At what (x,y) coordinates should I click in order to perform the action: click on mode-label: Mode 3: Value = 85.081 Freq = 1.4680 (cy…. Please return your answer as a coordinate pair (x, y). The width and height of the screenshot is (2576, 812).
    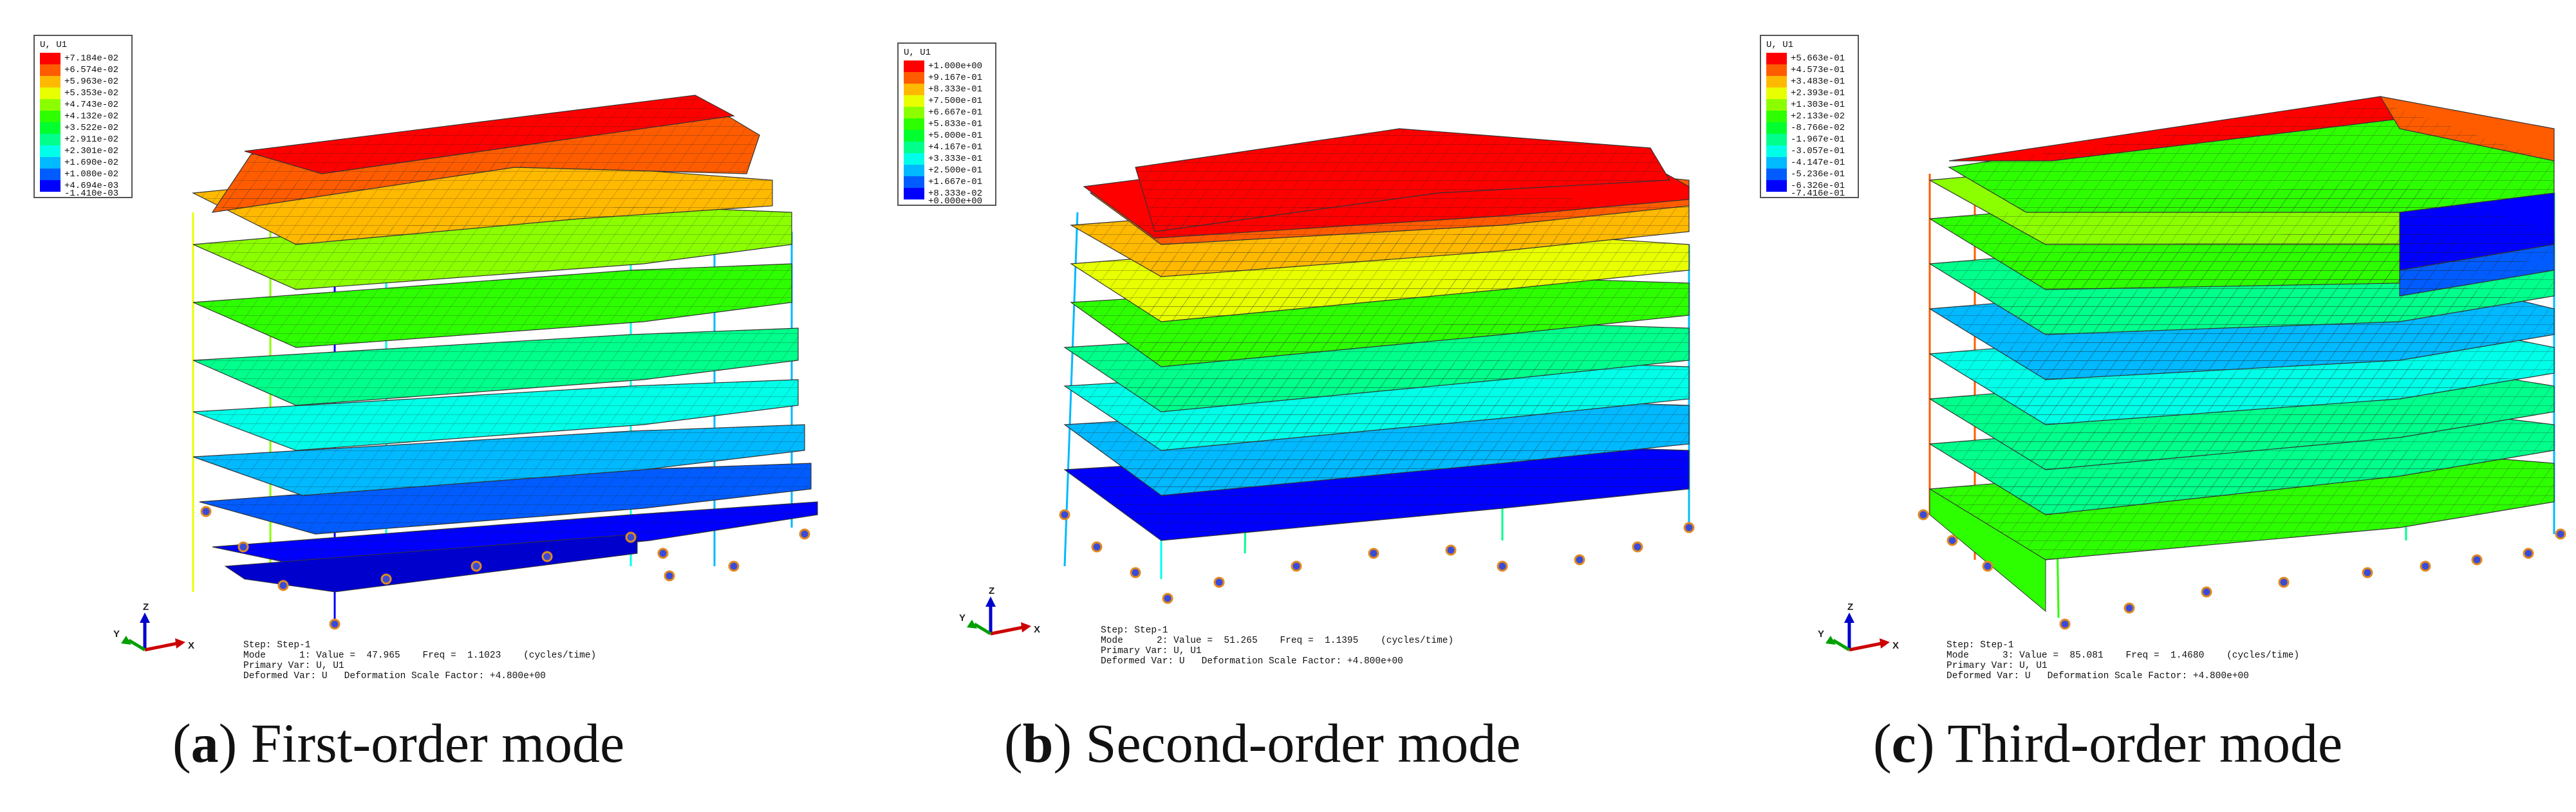
    Looking at the image, I should click on (2123, 656).